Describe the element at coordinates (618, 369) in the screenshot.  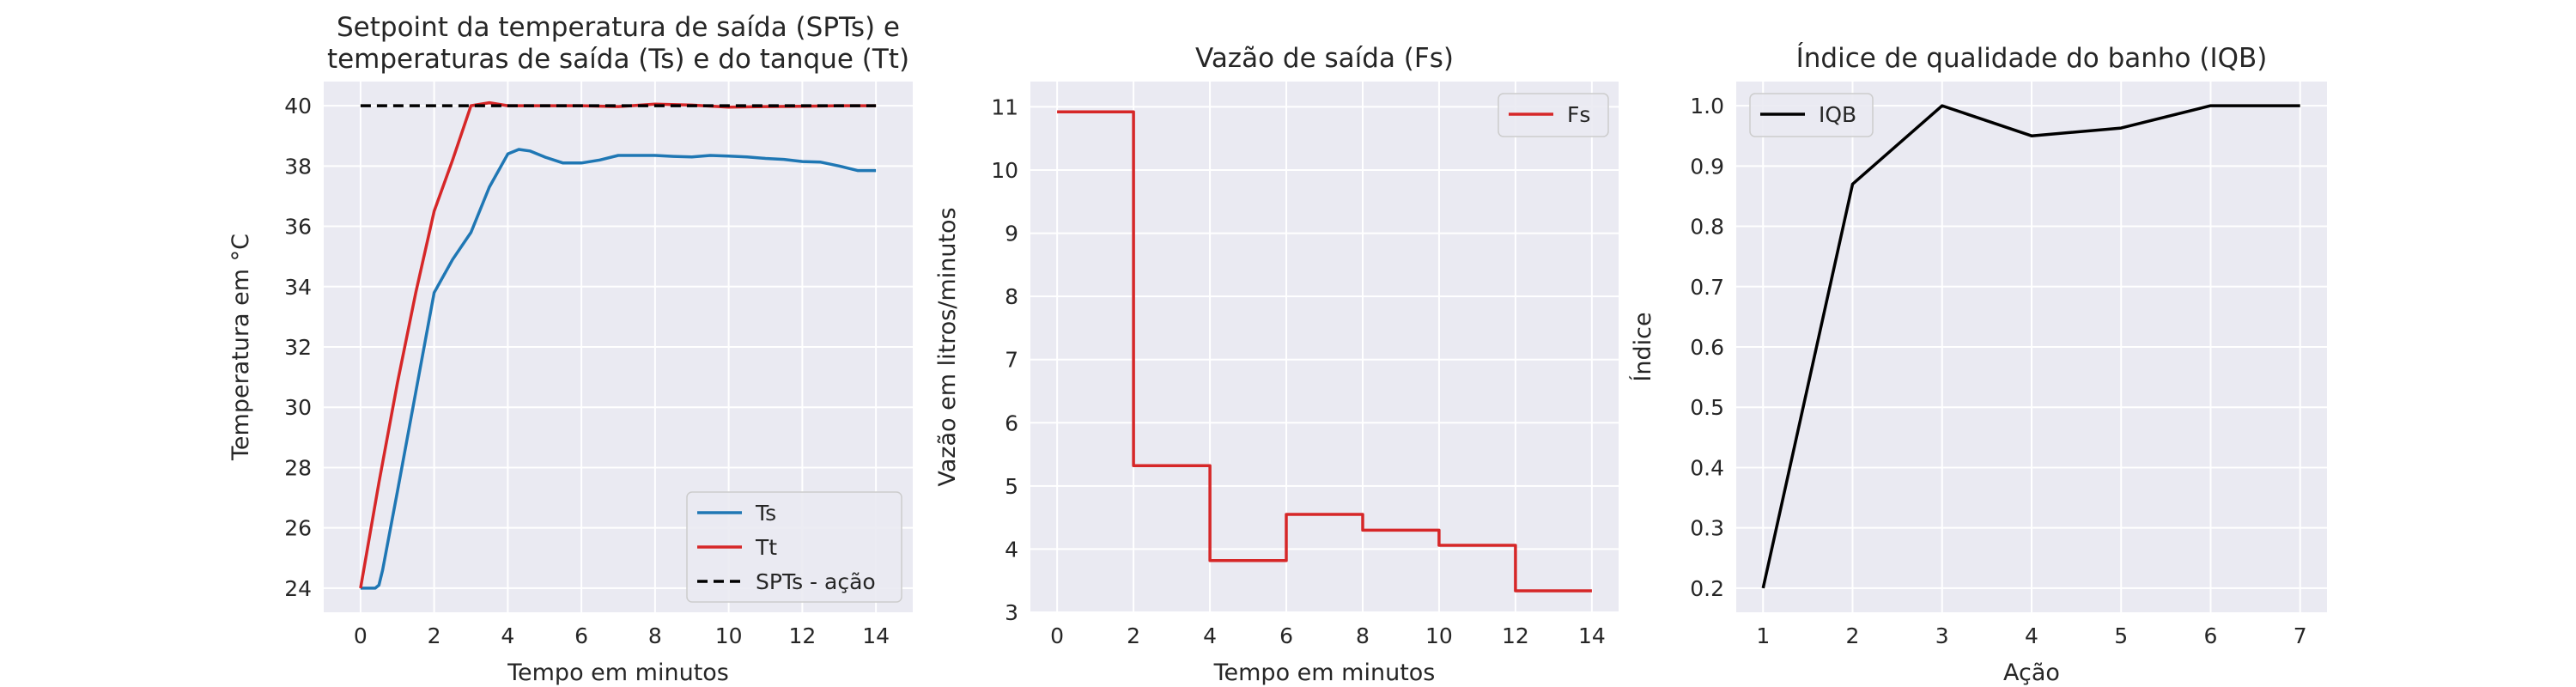
I see `series-line-ts` at that location.